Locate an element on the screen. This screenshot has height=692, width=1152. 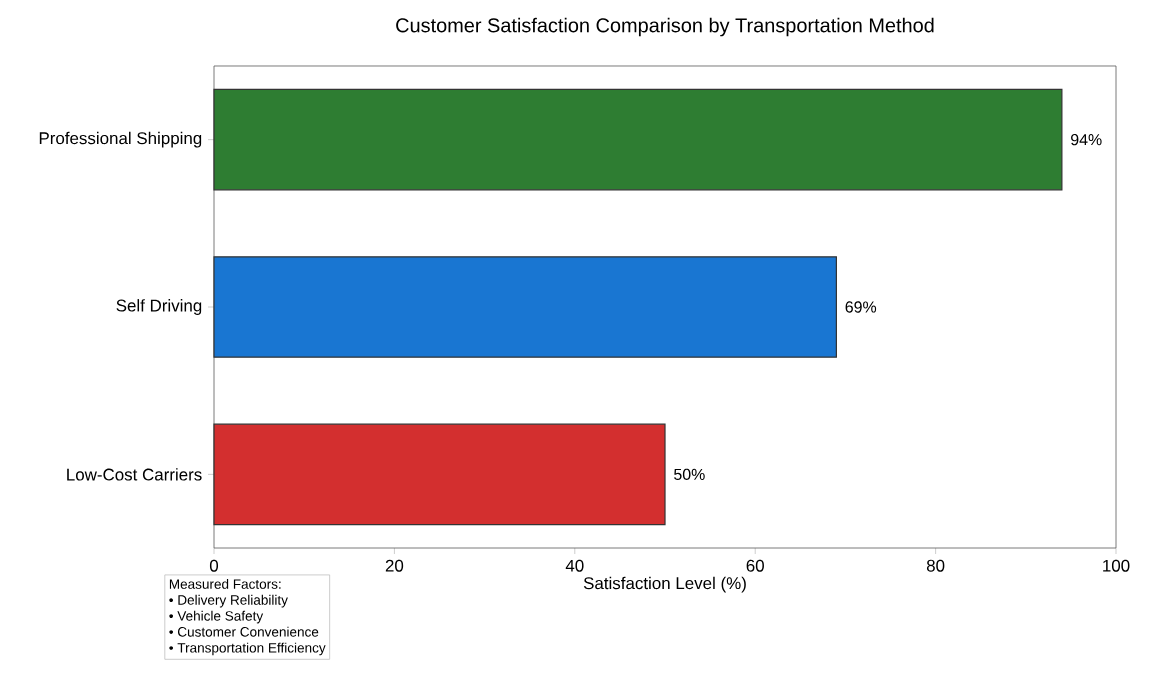
x-axis-title: Satisfaction Level (%) is located at coordinates (664, 584).